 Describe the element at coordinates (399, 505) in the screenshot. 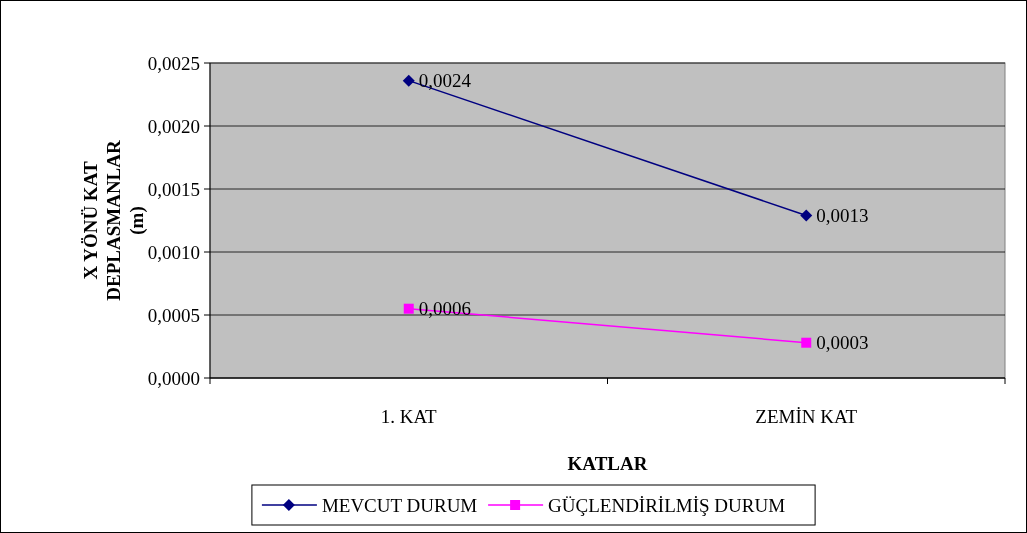

I see `legend-label: MEVCUT DURUM` at that location.